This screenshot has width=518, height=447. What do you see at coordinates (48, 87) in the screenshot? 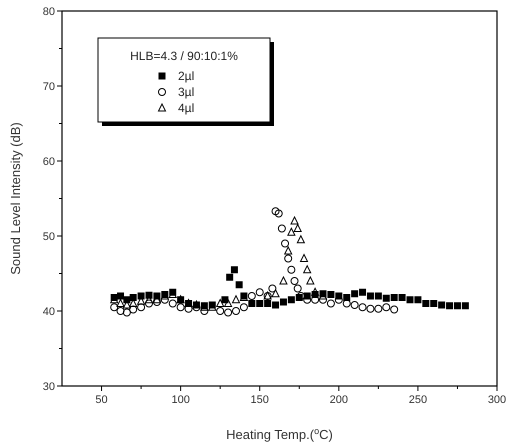
I see `y-tick-label: 70` at bounding box center [48, 87].